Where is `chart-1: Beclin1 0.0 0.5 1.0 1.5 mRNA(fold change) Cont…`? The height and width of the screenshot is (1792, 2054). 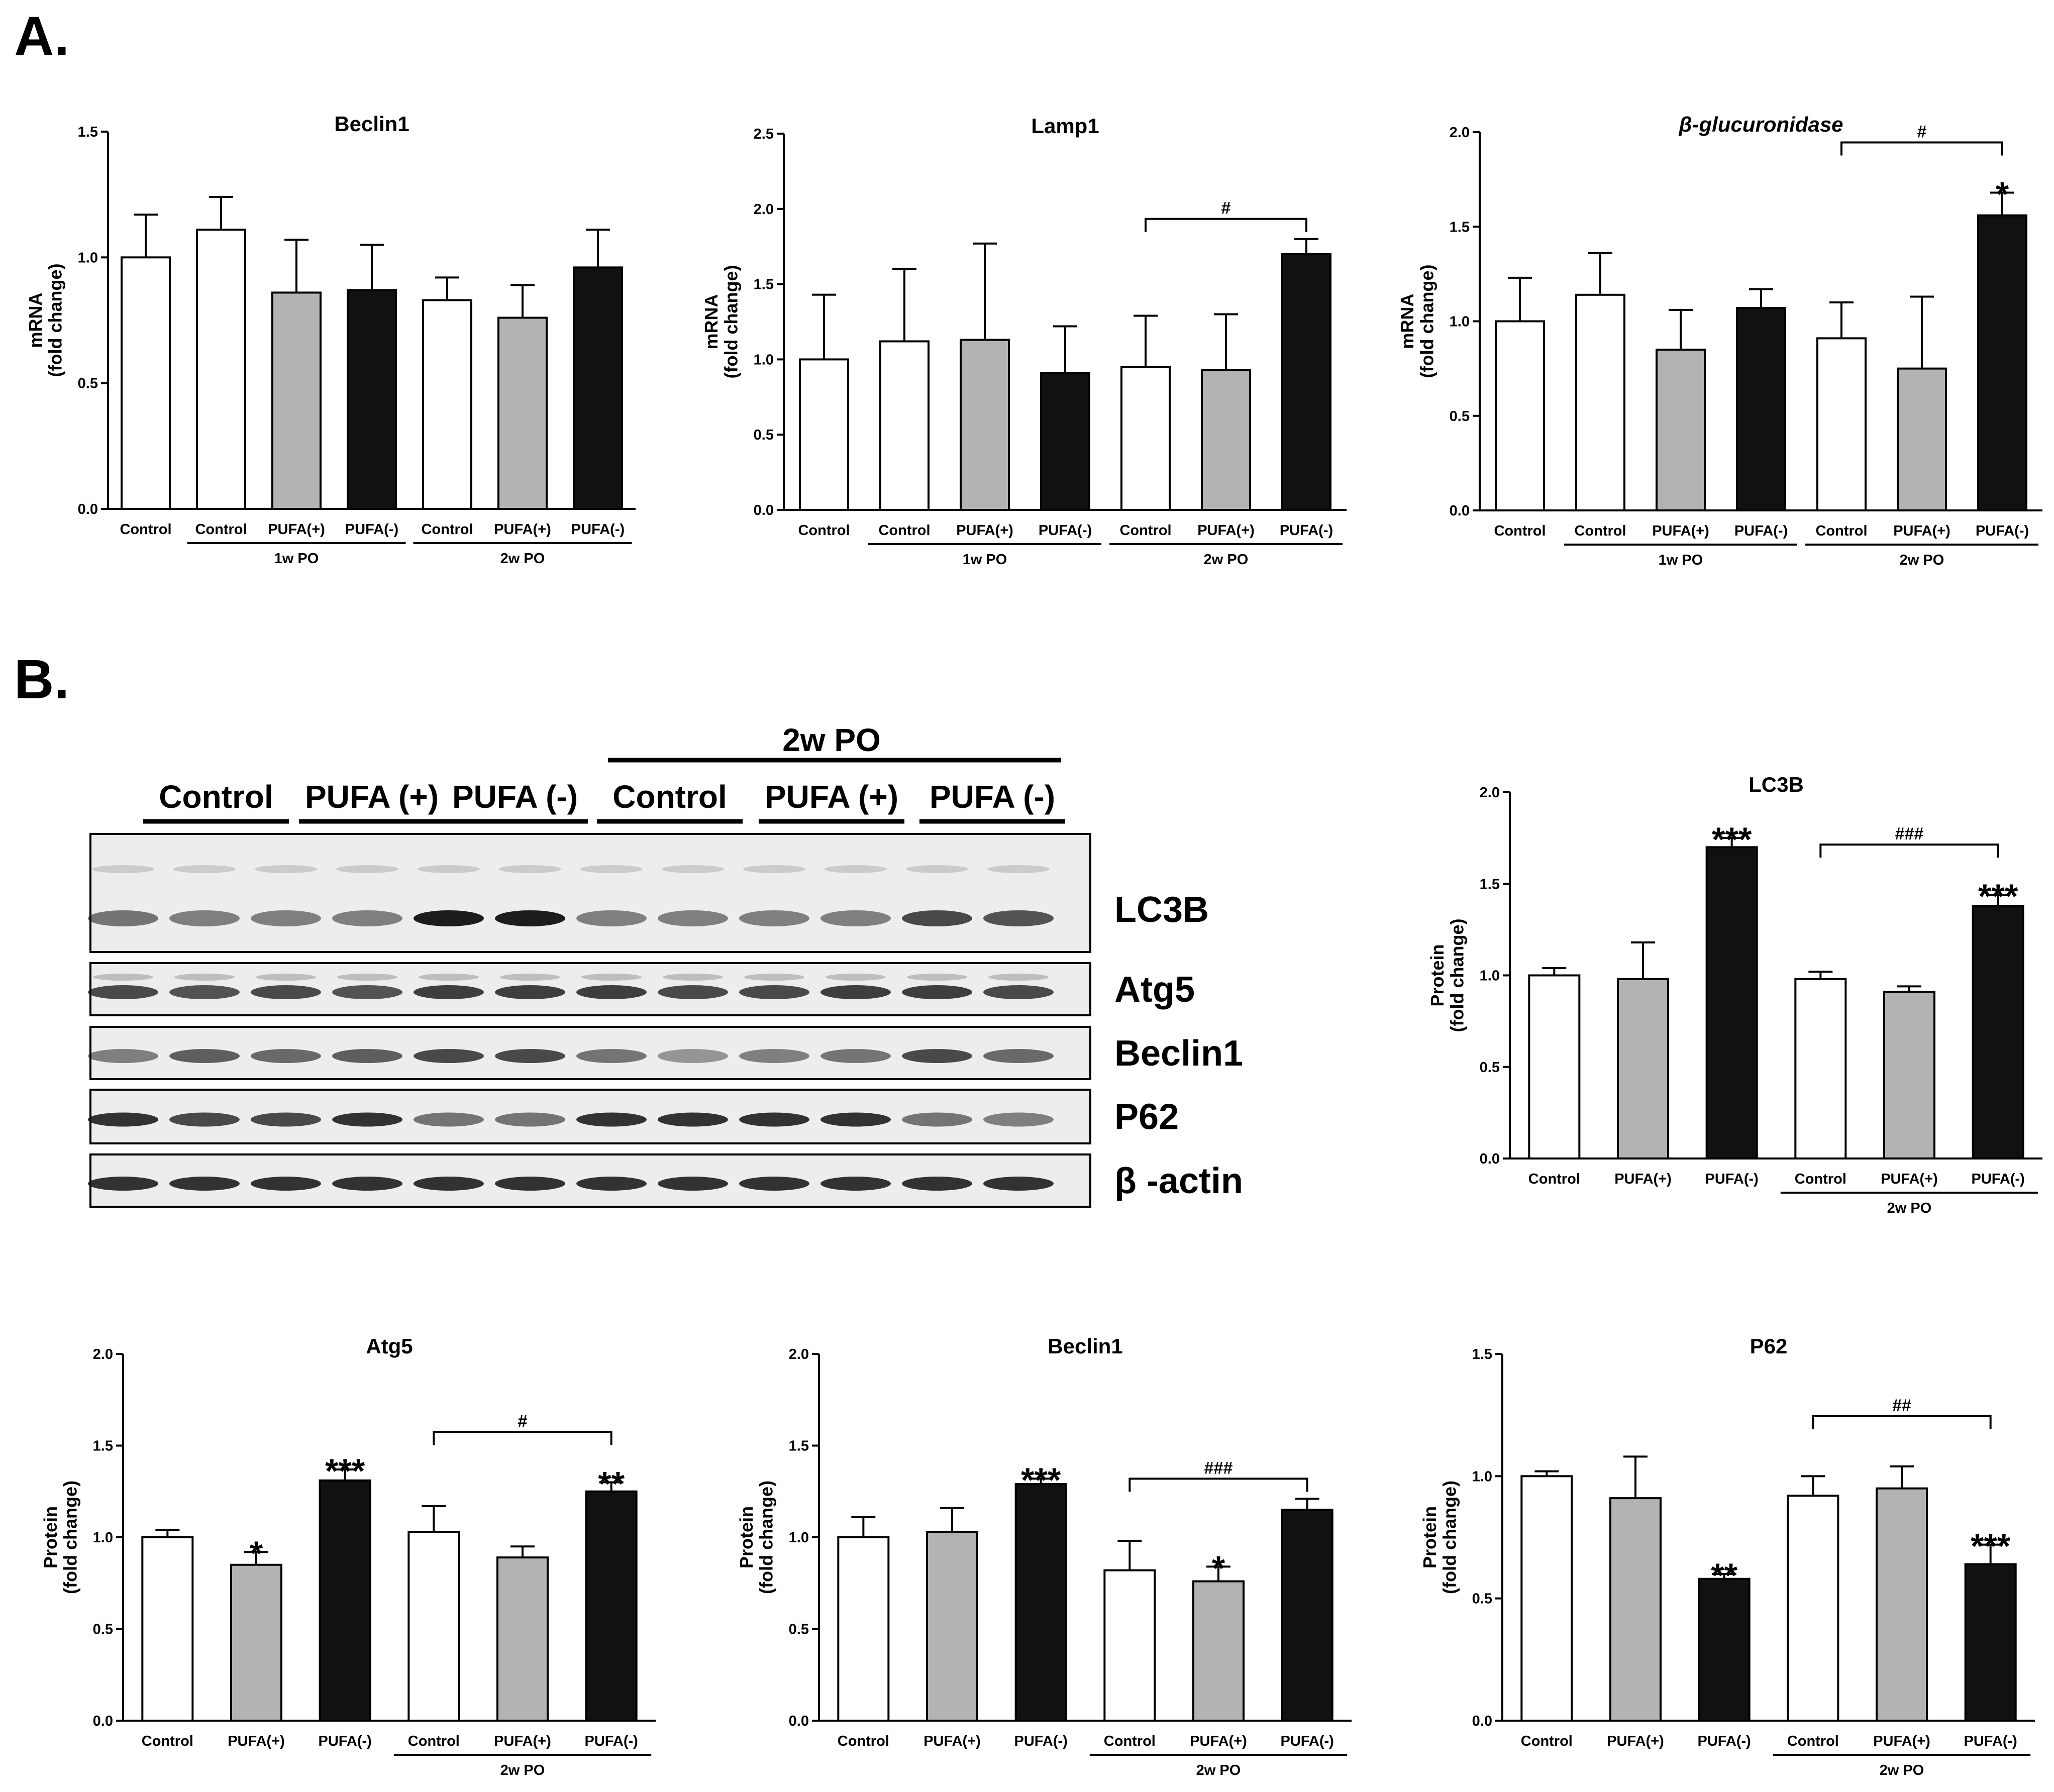 chart-1: Beclin1 0.0 0.5 1.0 1.5 mRNA(fold change) Cont… is located at coordinates (330, 339).